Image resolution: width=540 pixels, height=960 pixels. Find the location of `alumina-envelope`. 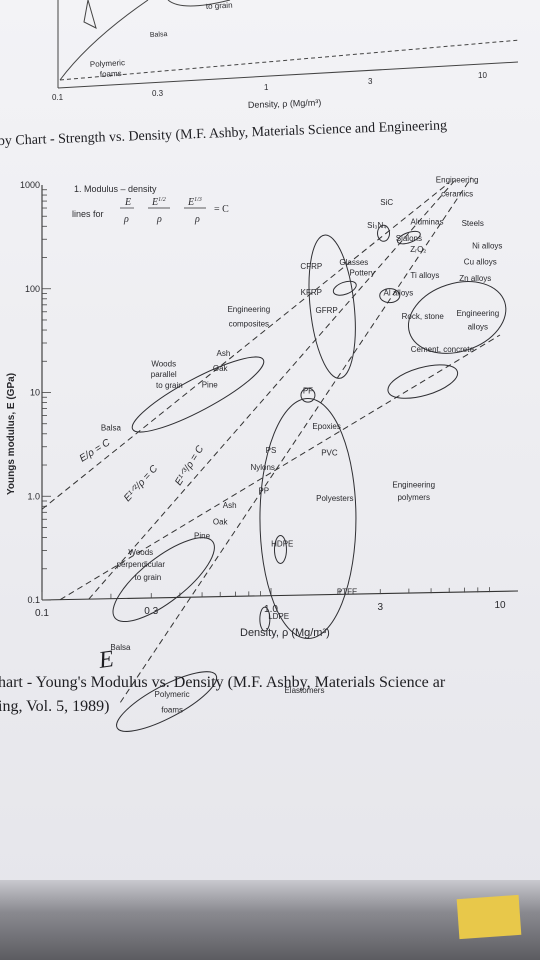

alumina-envelope is located at coordinates (408, 237).